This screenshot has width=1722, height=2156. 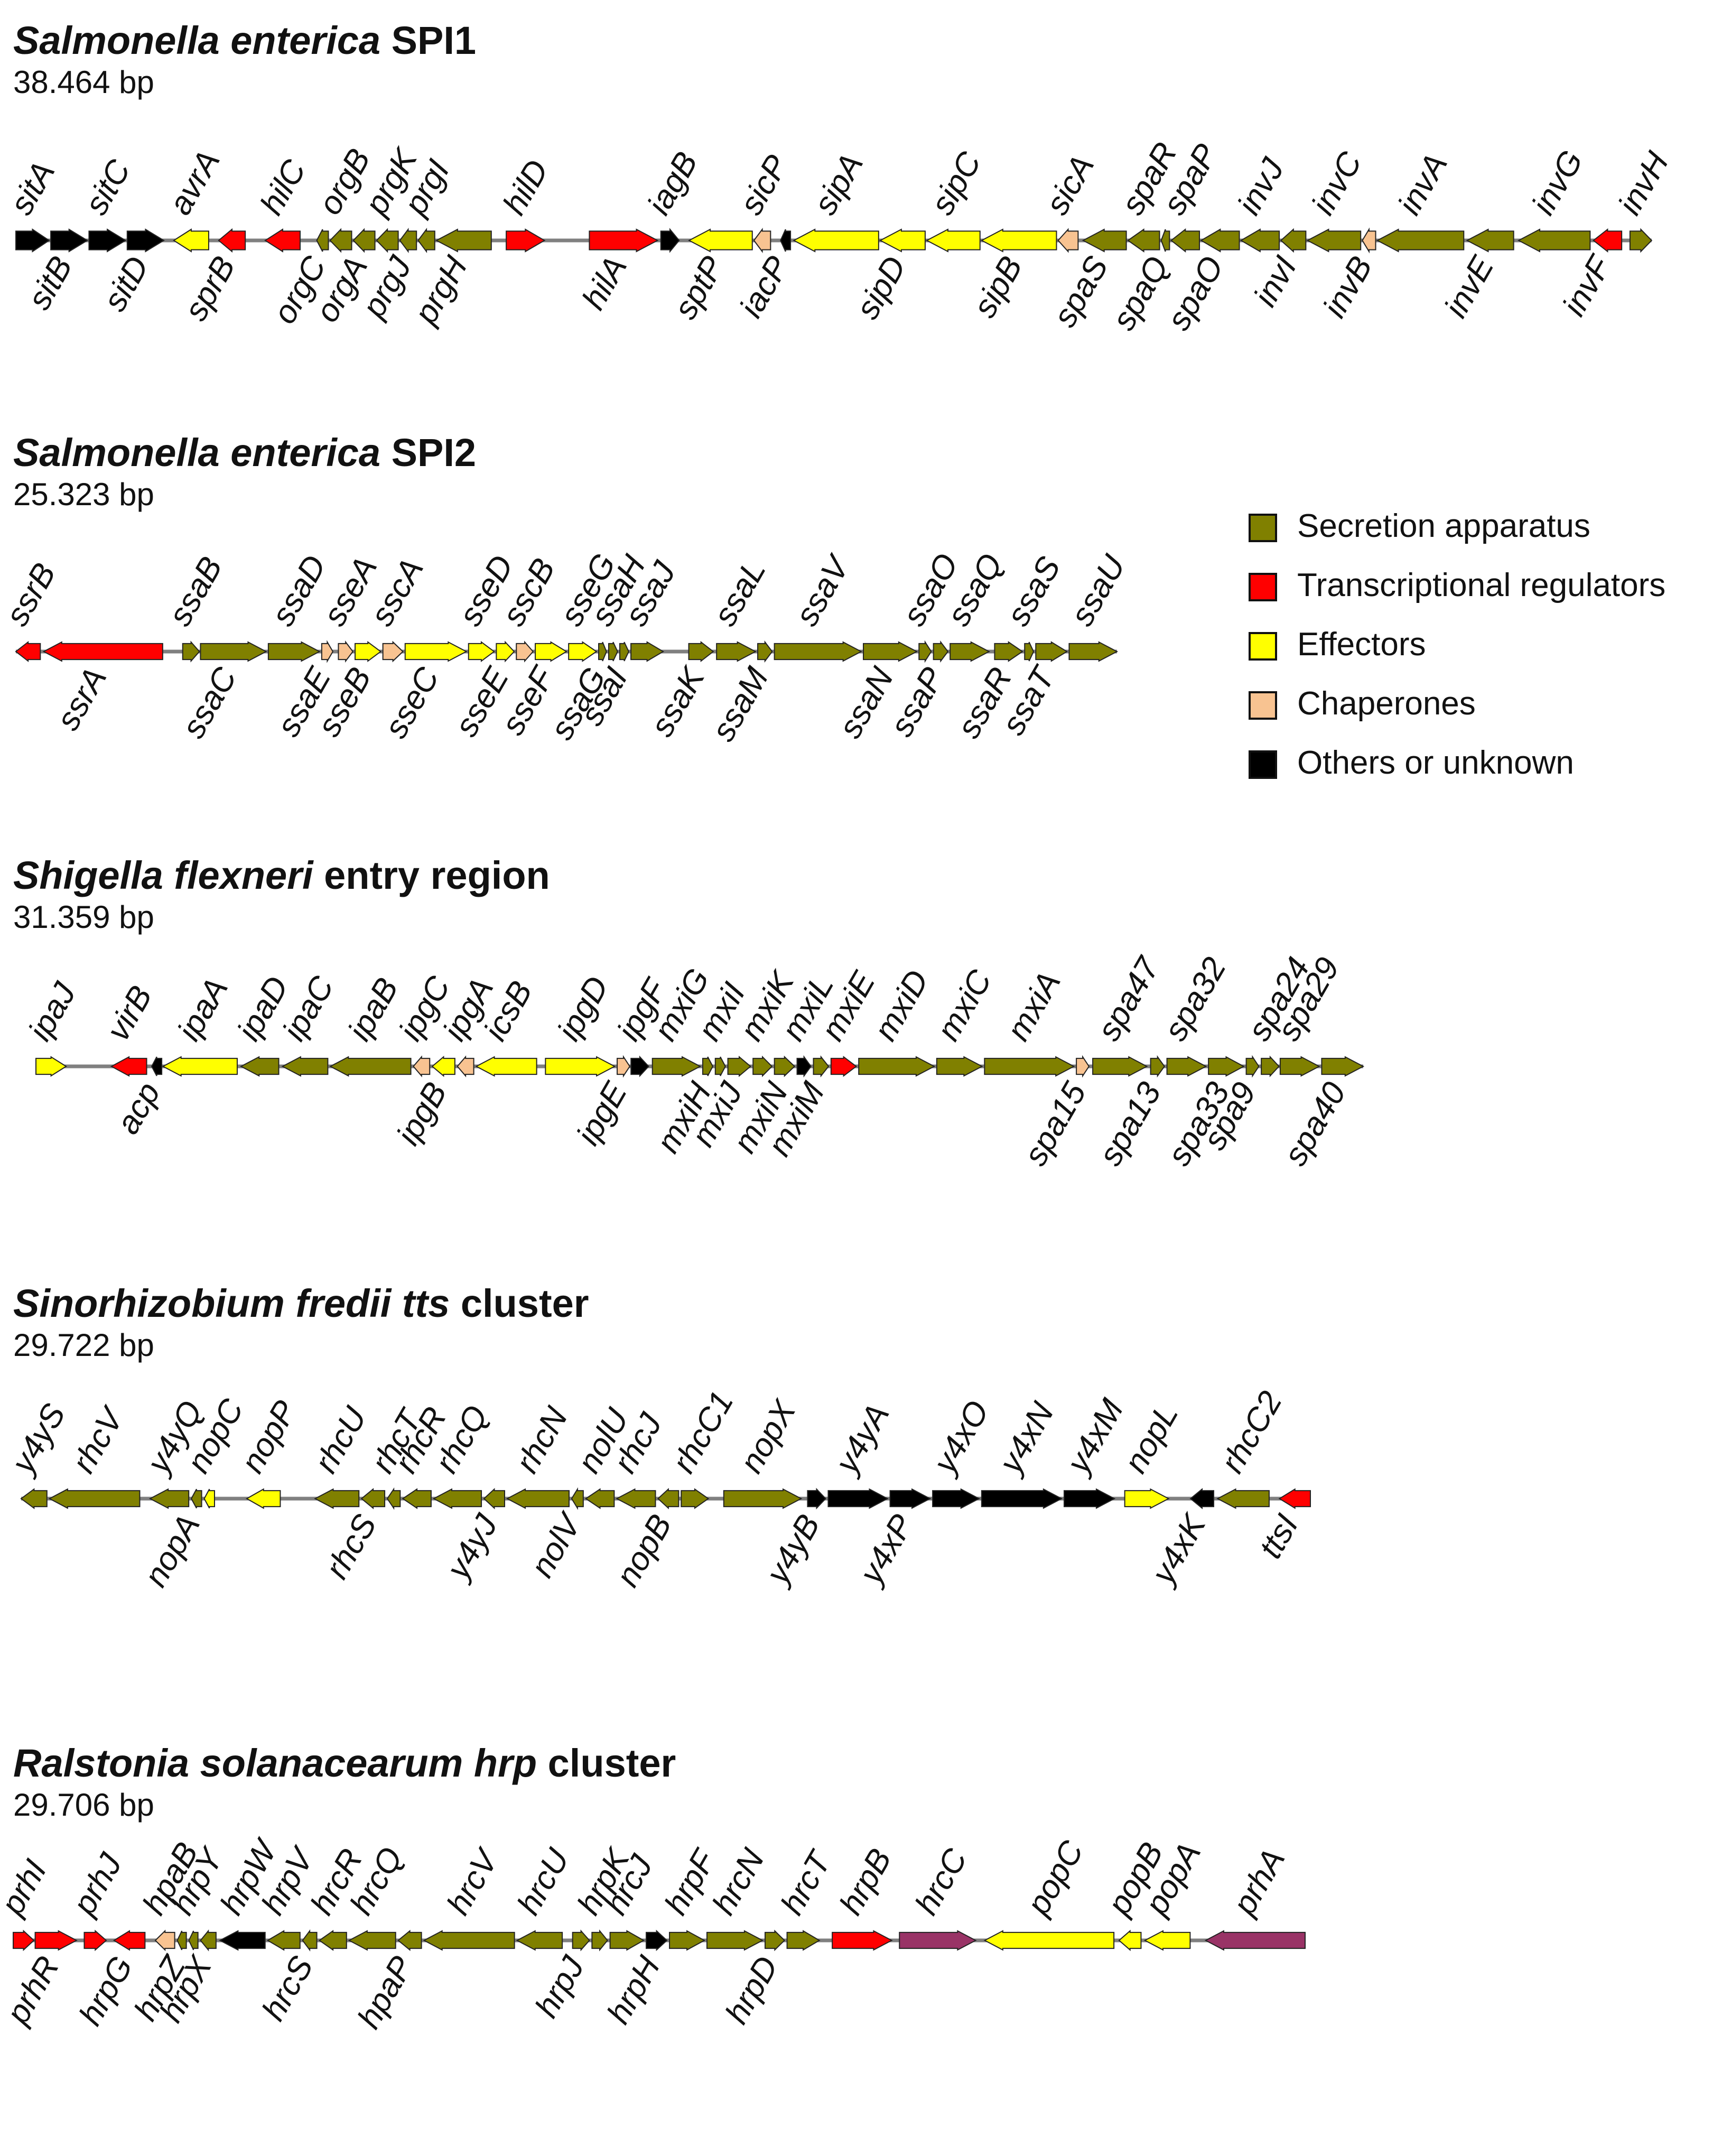 What do you see at coordinates (33, 1990) in the screenshot?
I see `gene-label: prhR` at bounding box center [33, 1990].